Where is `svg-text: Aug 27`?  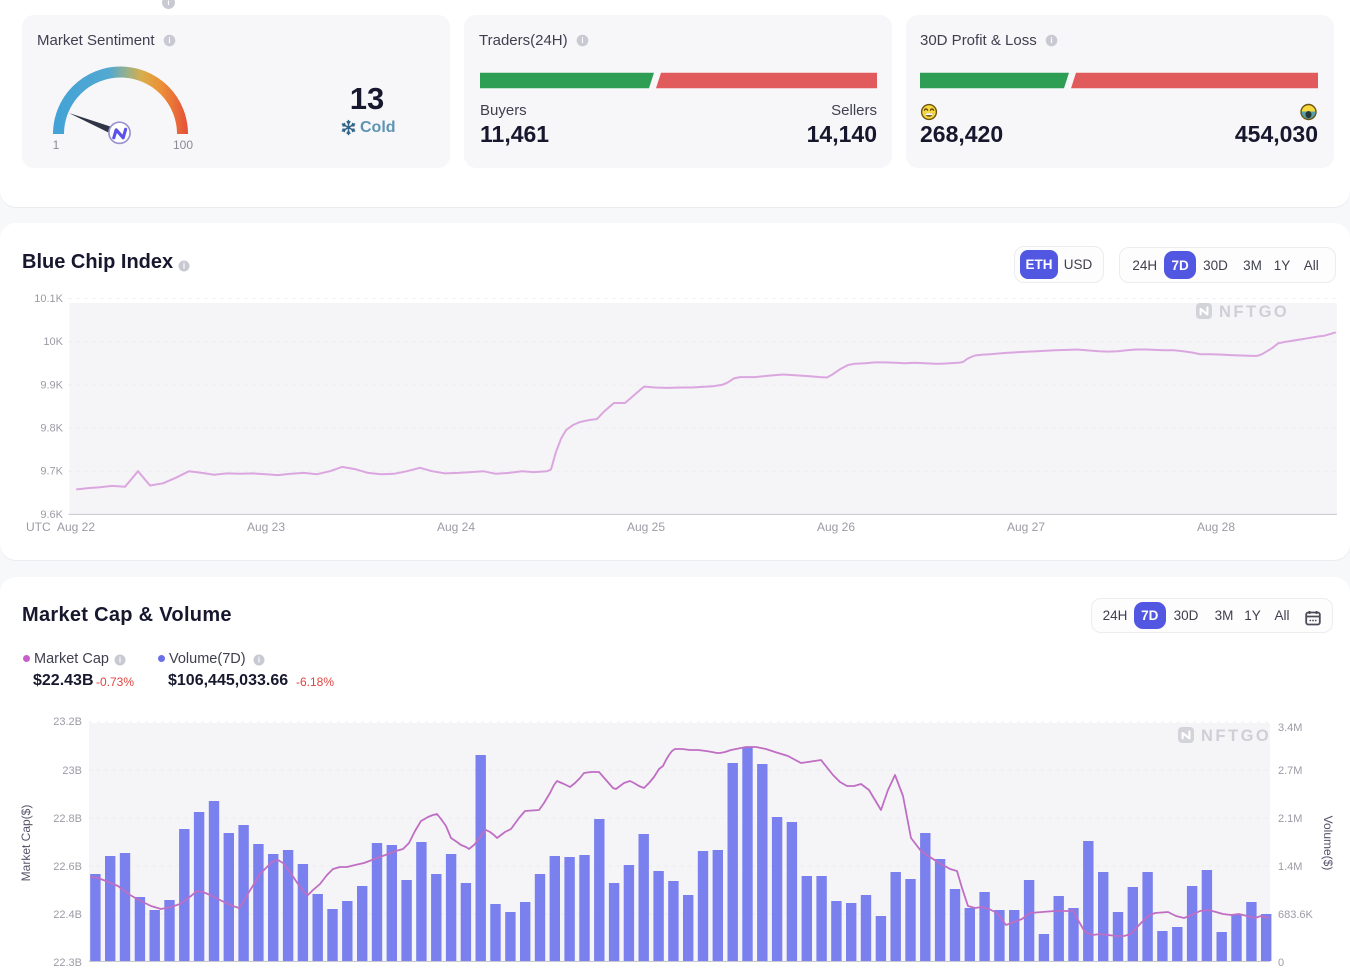
svg-text: Aug 27 is located at coordinates (1026, 527).